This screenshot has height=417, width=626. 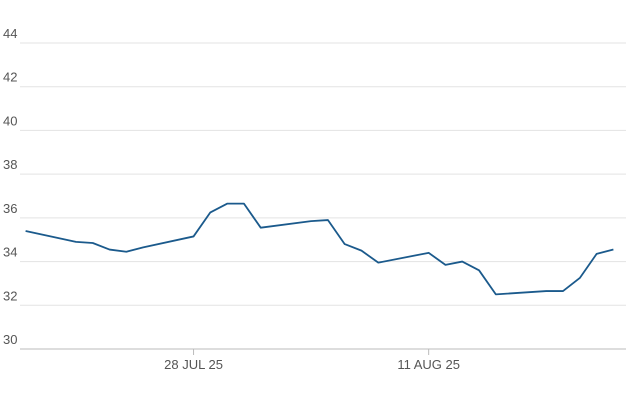 I want to click on y-tick-label: 38, so click(x=10, y=164).